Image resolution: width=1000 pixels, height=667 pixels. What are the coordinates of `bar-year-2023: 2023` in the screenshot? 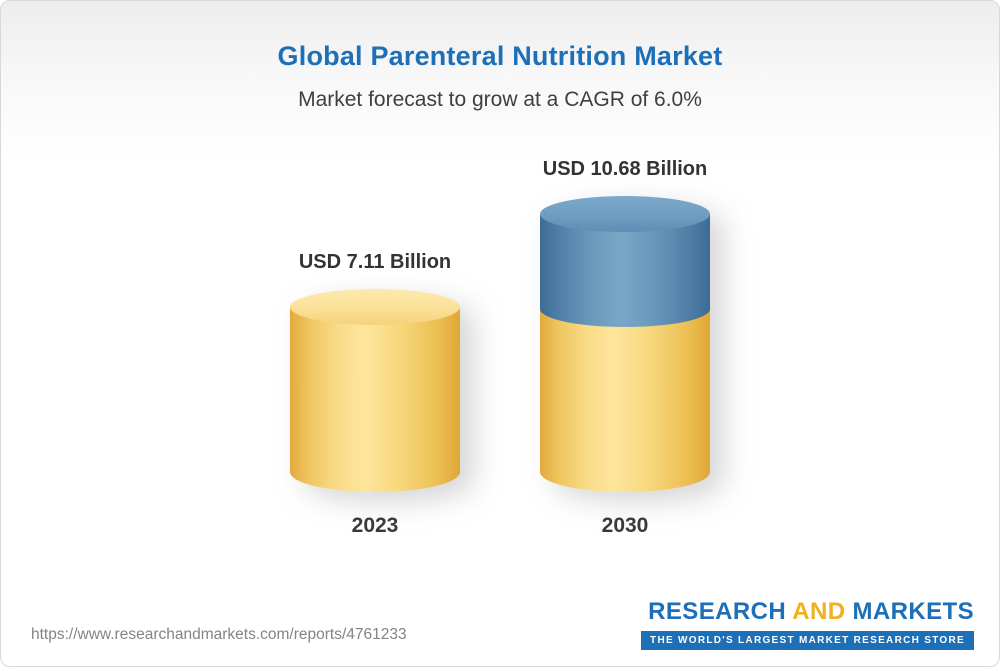 It's located at (375, 525).